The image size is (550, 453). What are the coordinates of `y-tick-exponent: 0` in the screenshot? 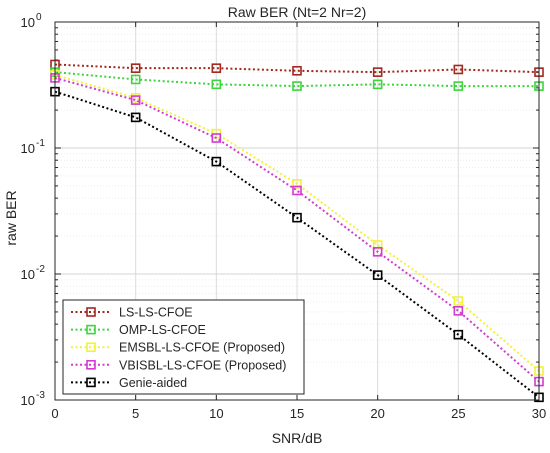 It's located at (39, 17).